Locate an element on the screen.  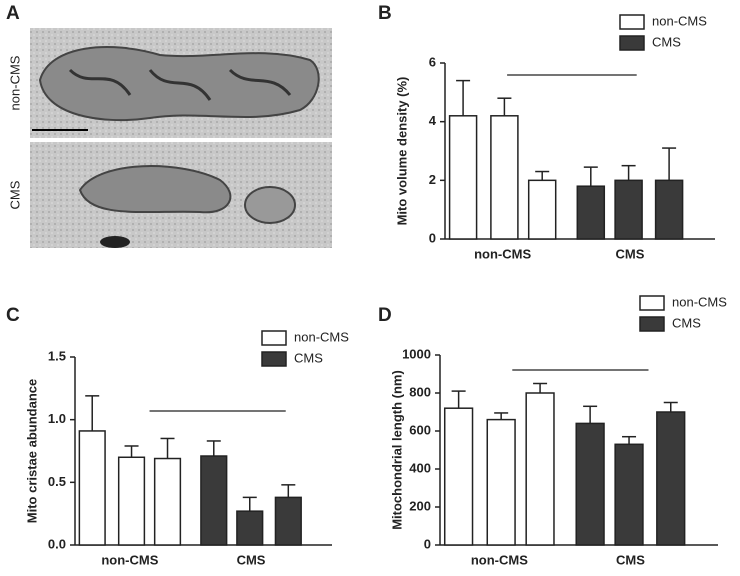
y-axis-label: Mito cristae abundance is located at coordinates (31, 451).